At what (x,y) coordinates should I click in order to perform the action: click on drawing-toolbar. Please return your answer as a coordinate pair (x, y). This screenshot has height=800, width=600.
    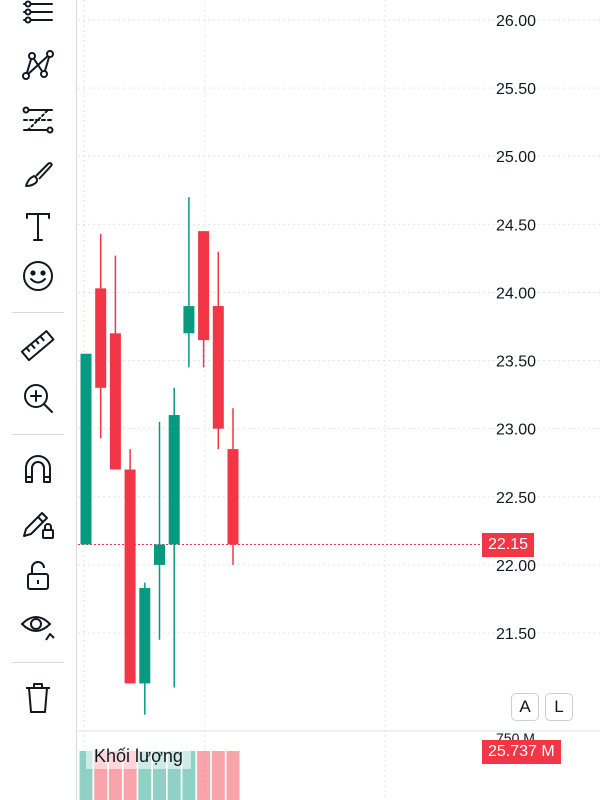
    Looking at the image, I should click on (38, 400).